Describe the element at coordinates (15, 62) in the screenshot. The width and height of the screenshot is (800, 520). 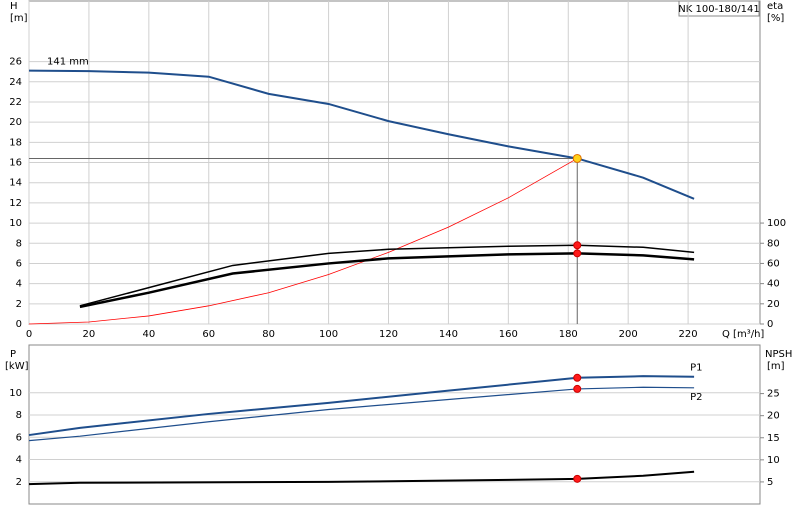
I see `y-tick-label: 26` at that location.